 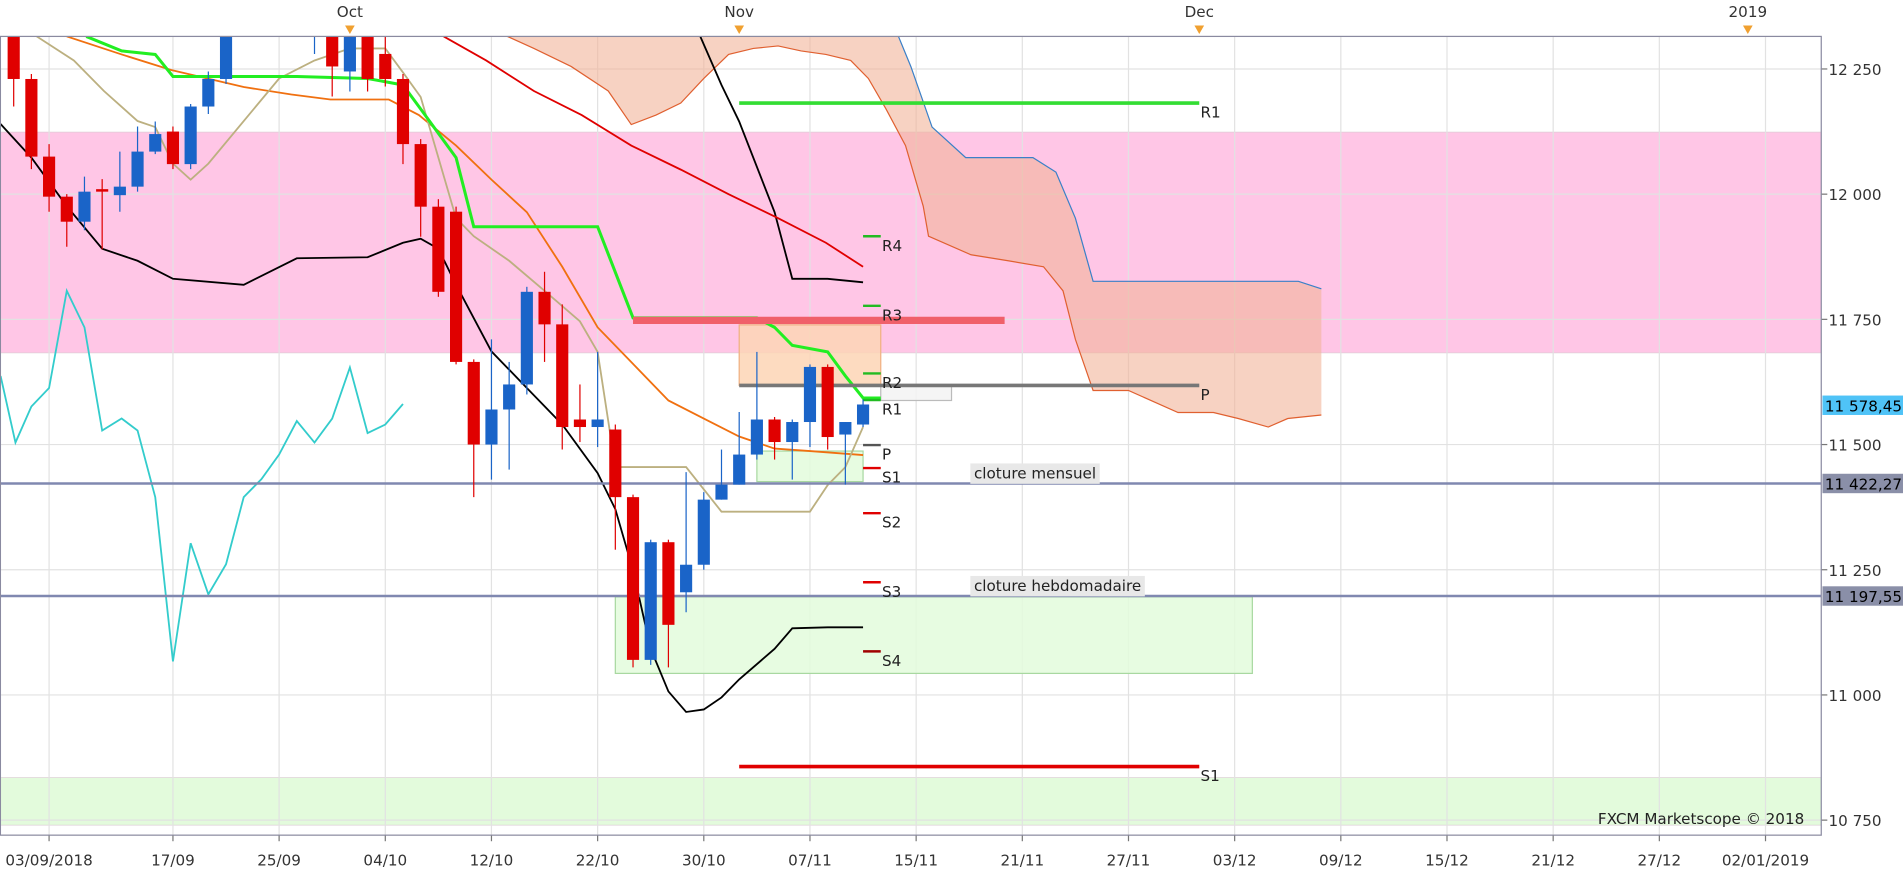 I want to click on price-label: 11 197,55, so click(x=1863, y=597).